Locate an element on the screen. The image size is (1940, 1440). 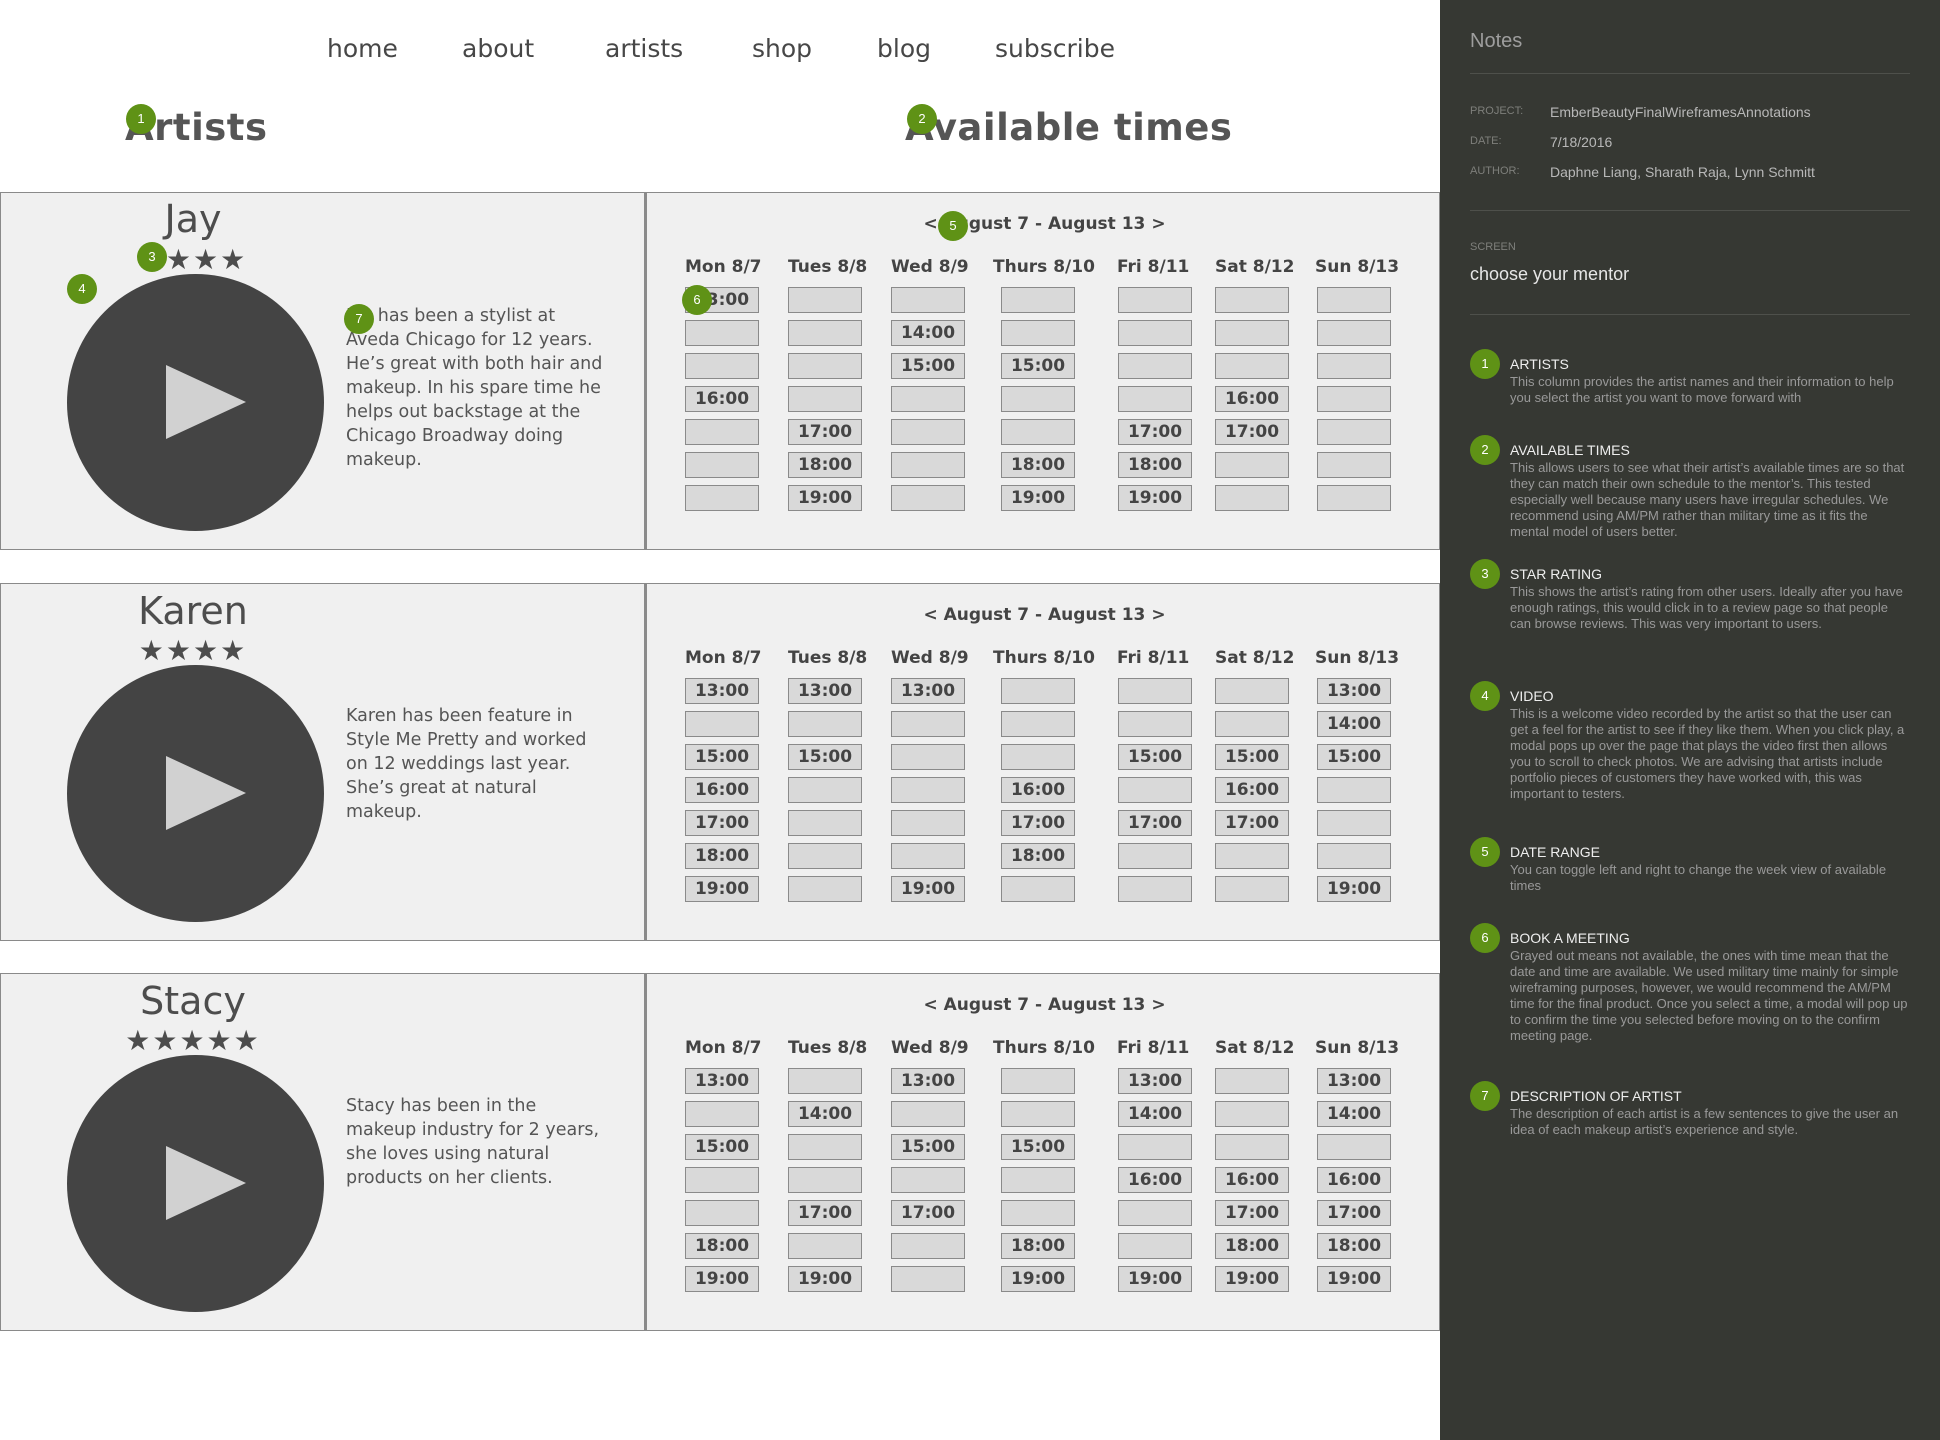
day-header: Fri 8/11 is located at coordinates (1153, 267).